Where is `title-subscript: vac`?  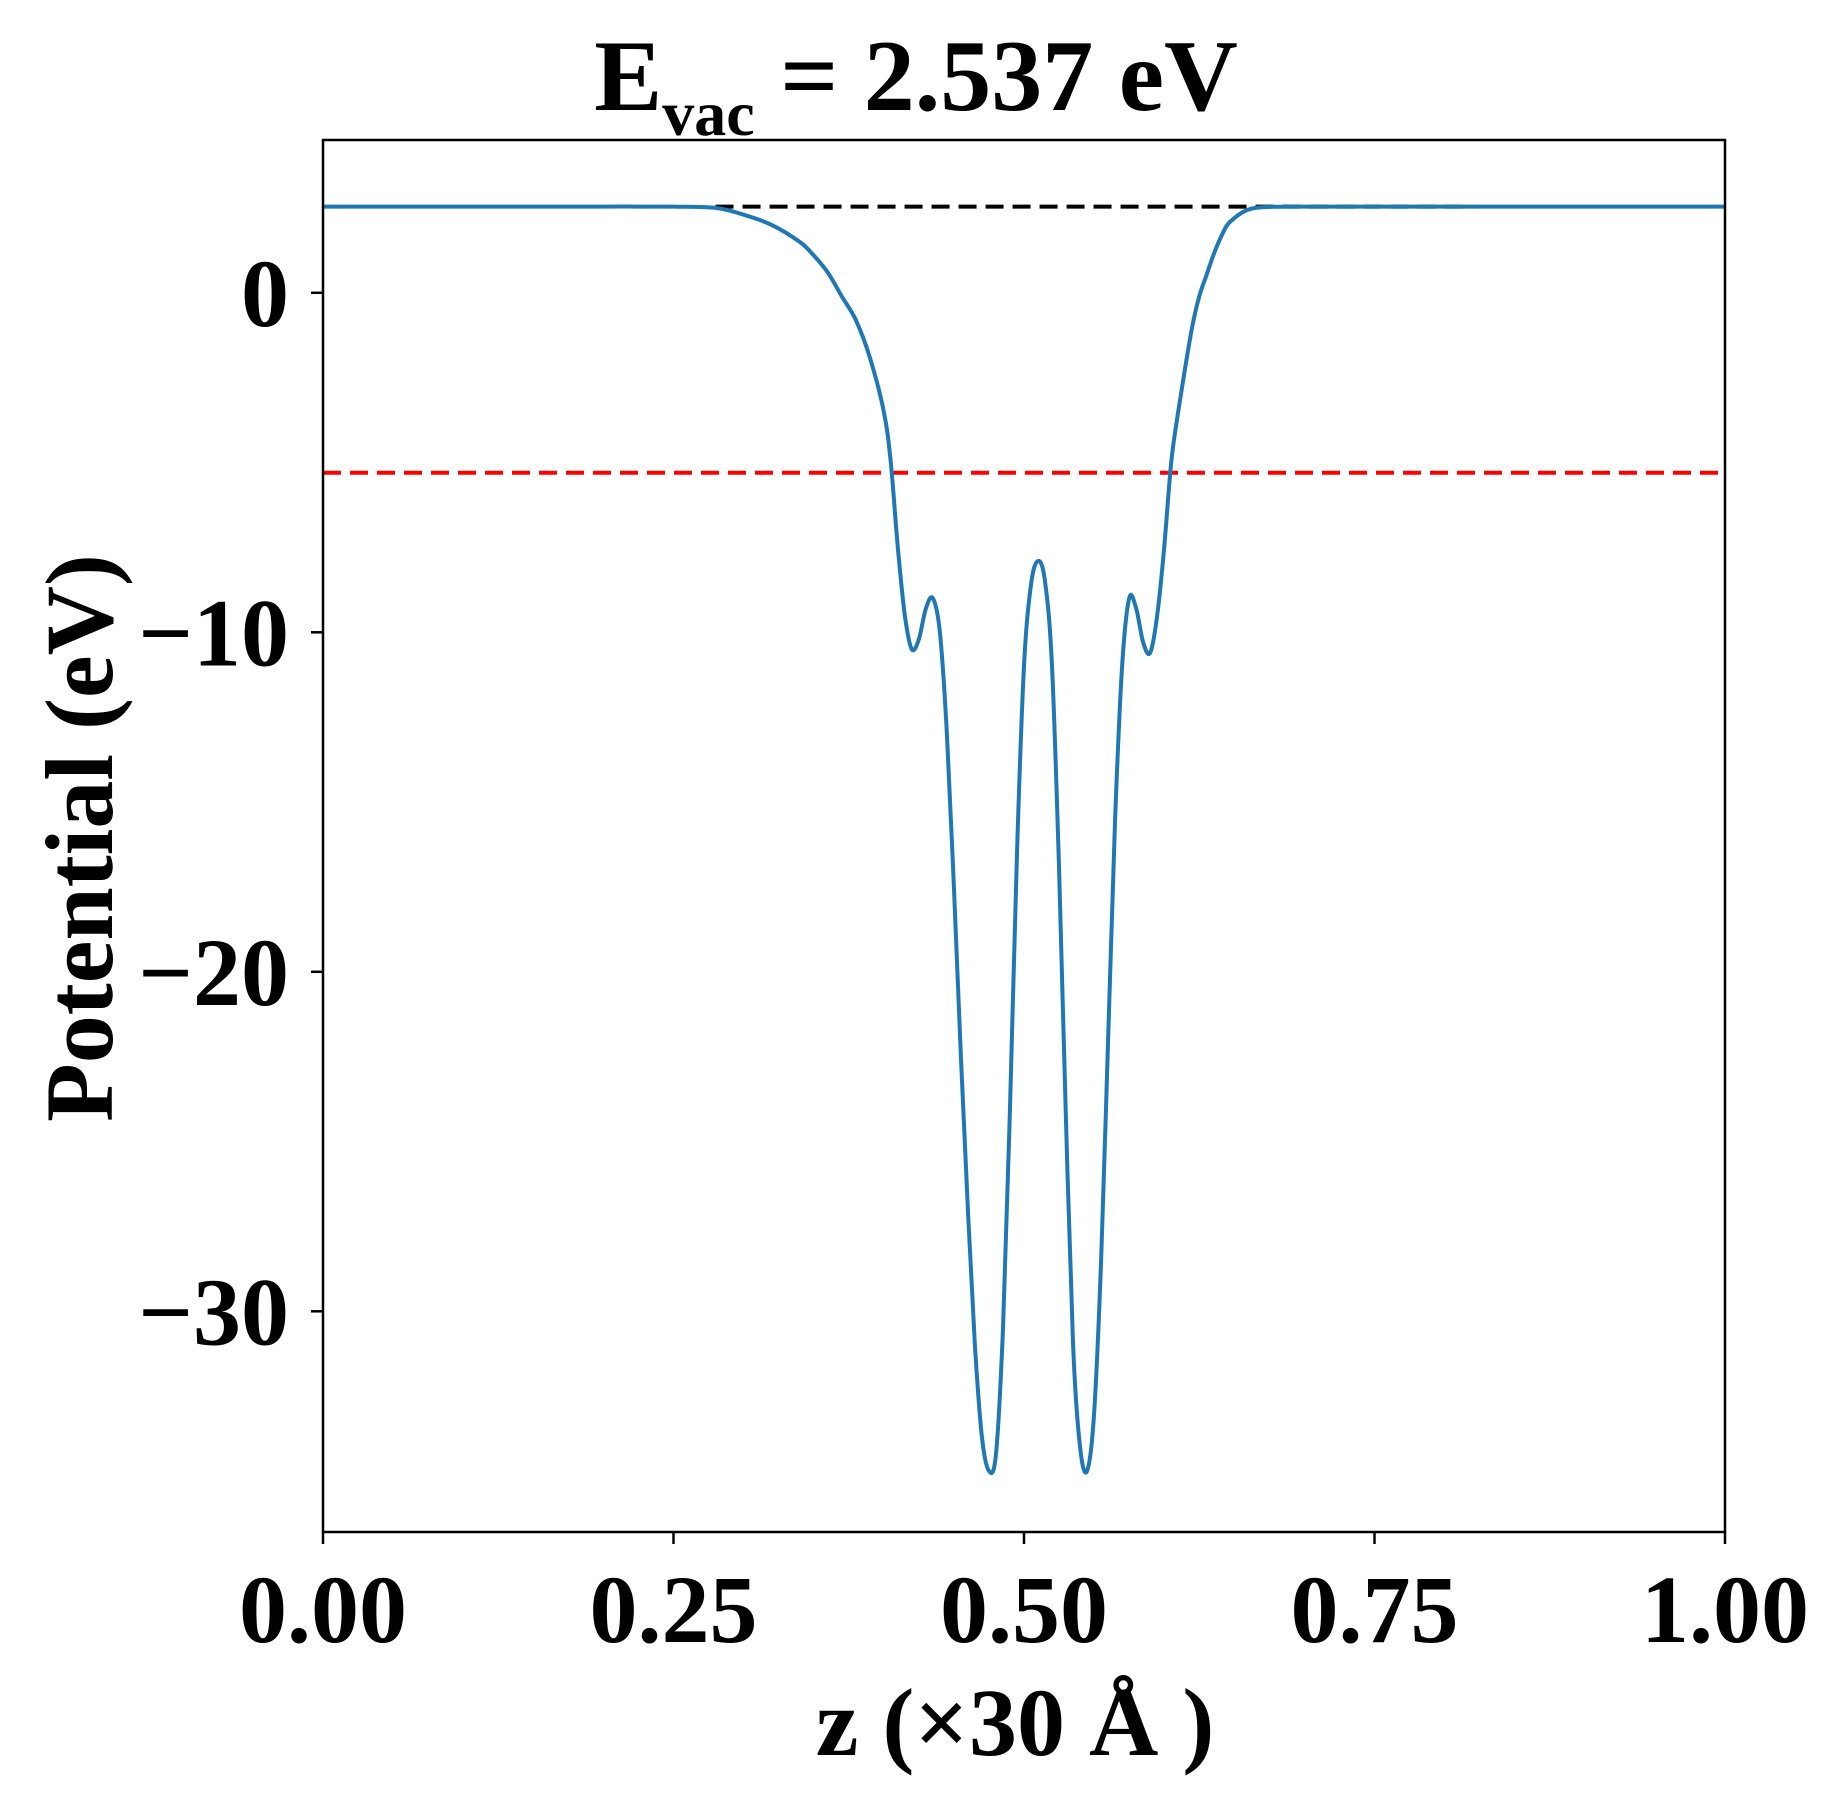
title-subscript: vac is located at coordinates (708, 113).